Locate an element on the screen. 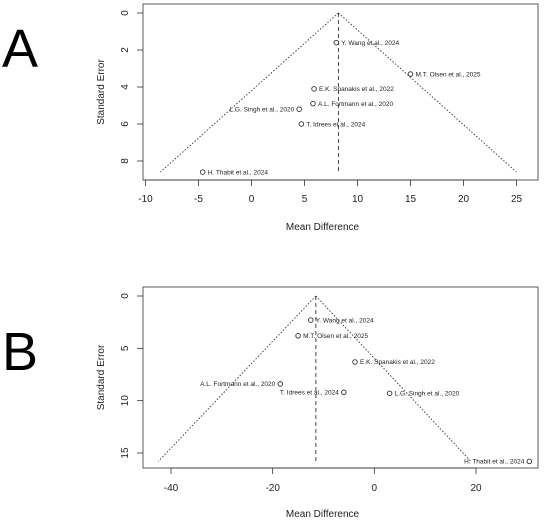  y-tick-label: 5 is located at coordinates (125, 348).